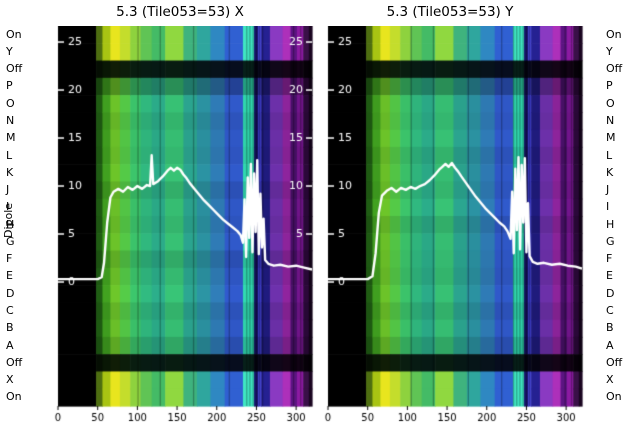  I want to click on plot-title-x: 5.3 (Tile053=53) X, so click(180, 12).